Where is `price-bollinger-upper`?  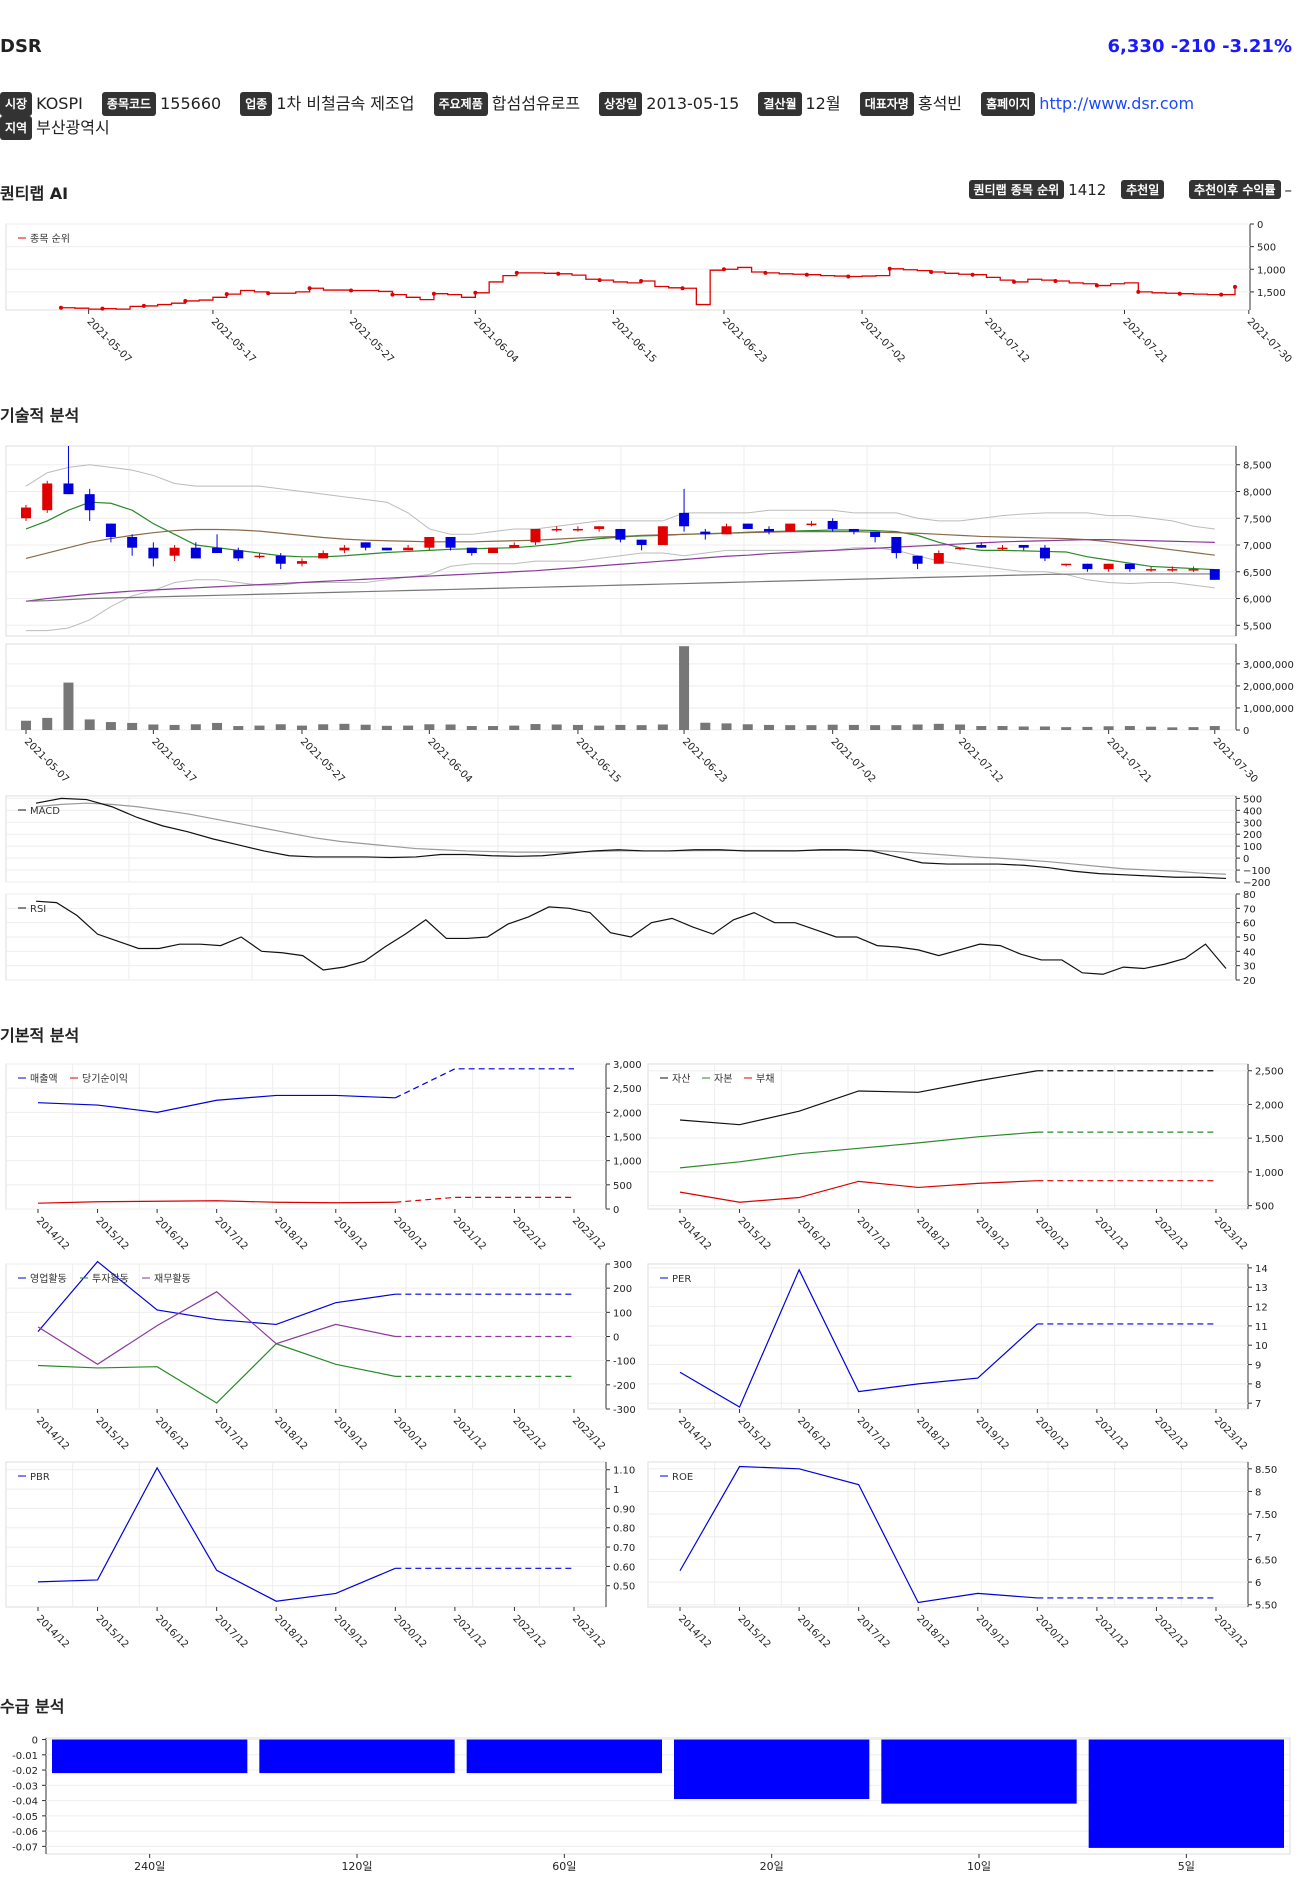 price-bollinger-upper is located at coordinates (620, 499).